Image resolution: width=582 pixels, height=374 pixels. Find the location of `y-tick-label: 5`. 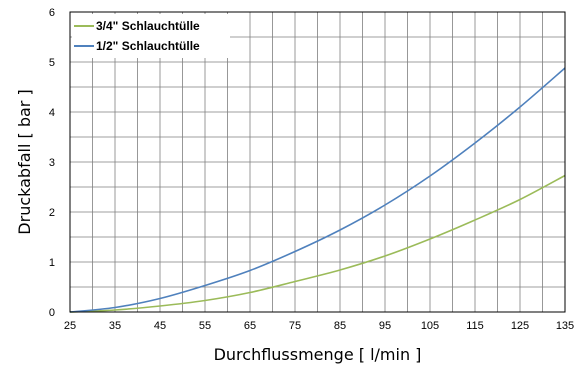

y-tick-label: 5 is located at coordinates (52, 63).